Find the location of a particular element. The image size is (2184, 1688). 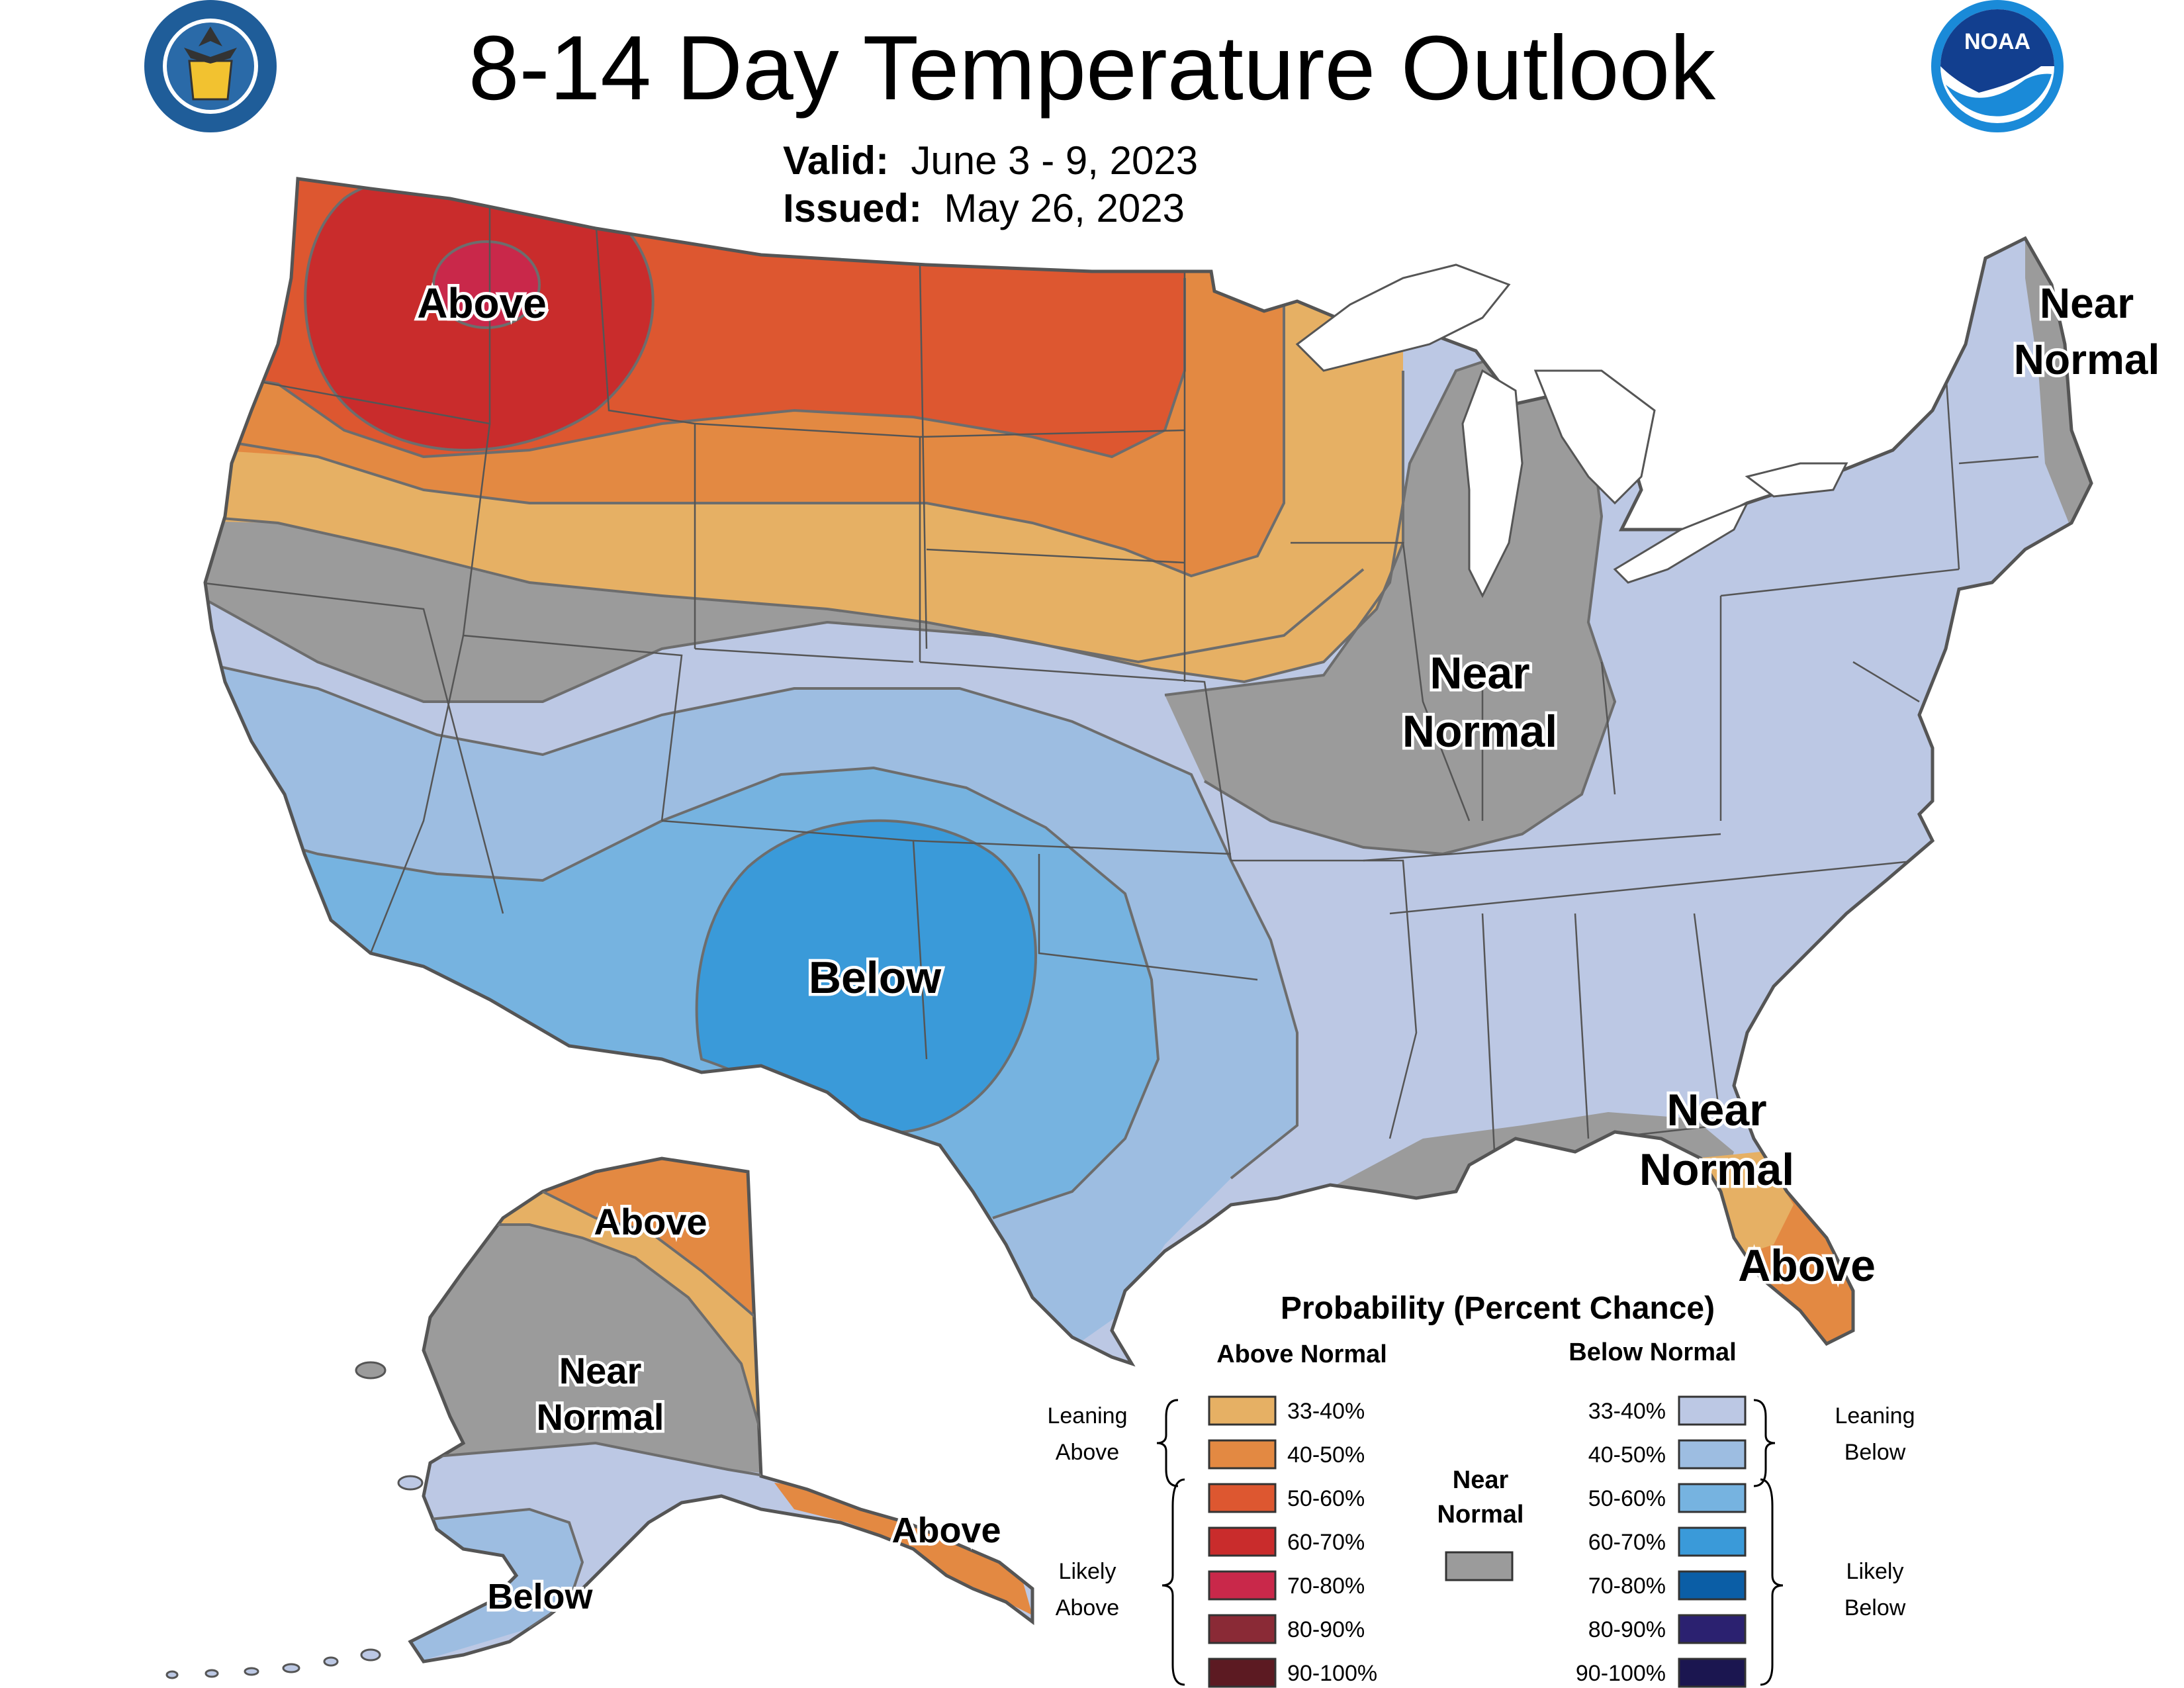

legend-braces is located at coordinates (1470, 1542).